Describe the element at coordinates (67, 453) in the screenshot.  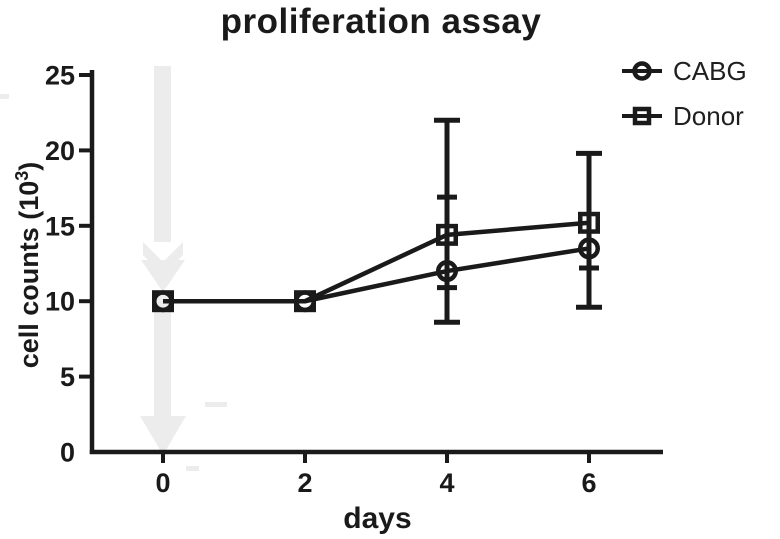
I see `y-tick-label: 0` at that location.